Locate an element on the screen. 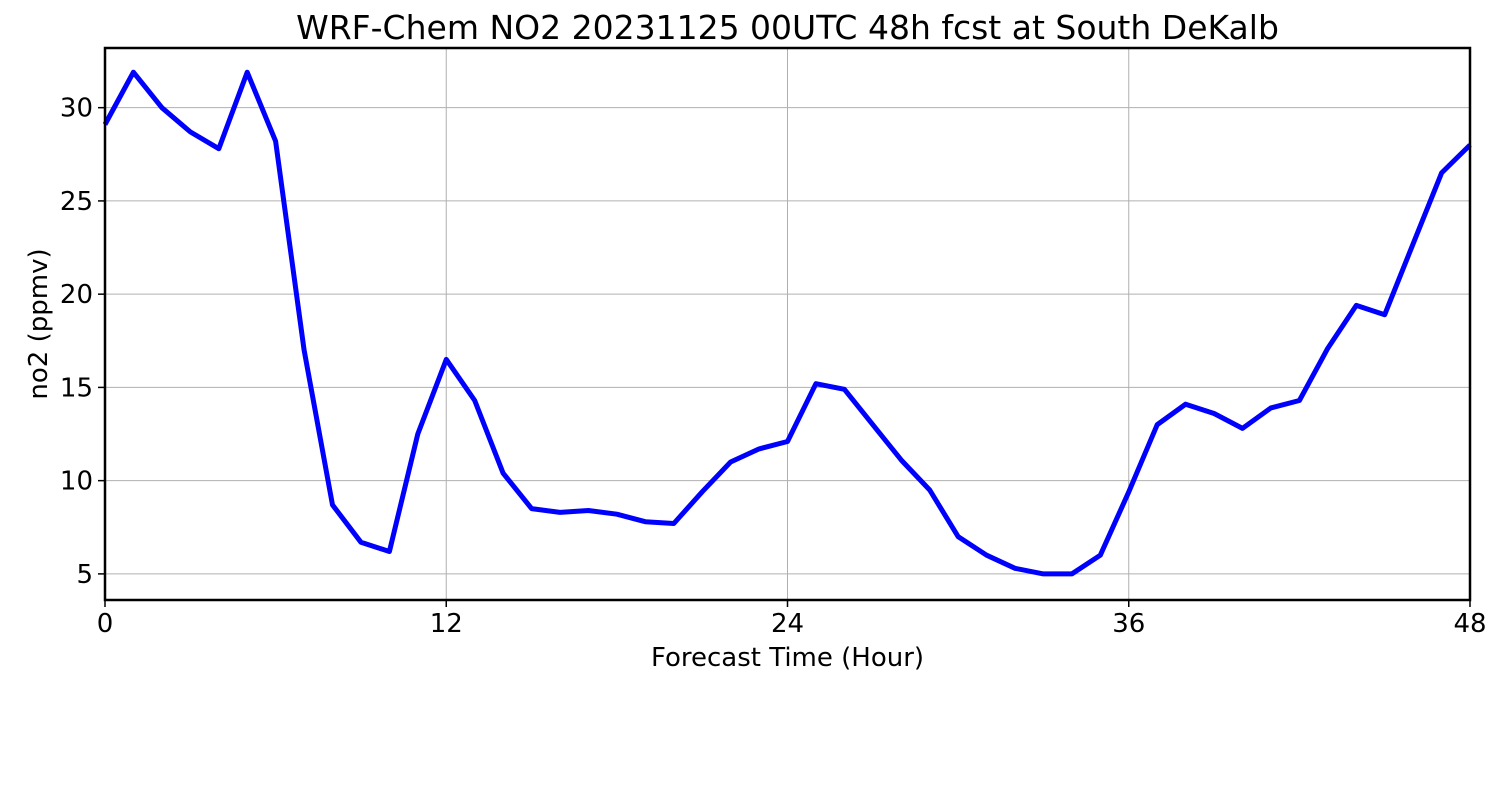 The height and width of the screenshot is (800, 1500). x-tick-label: 0 is located at coordinates (105, 624).